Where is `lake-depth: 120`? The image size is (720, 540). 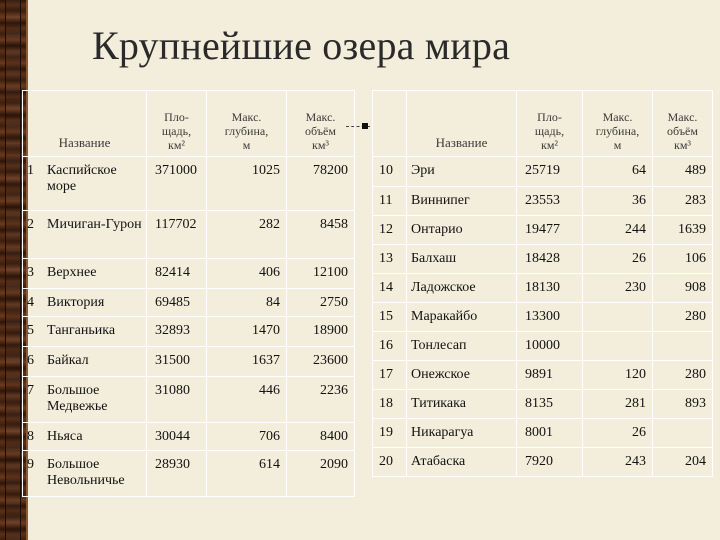
lake-depth: 120 is located at coordinates (617, 375).